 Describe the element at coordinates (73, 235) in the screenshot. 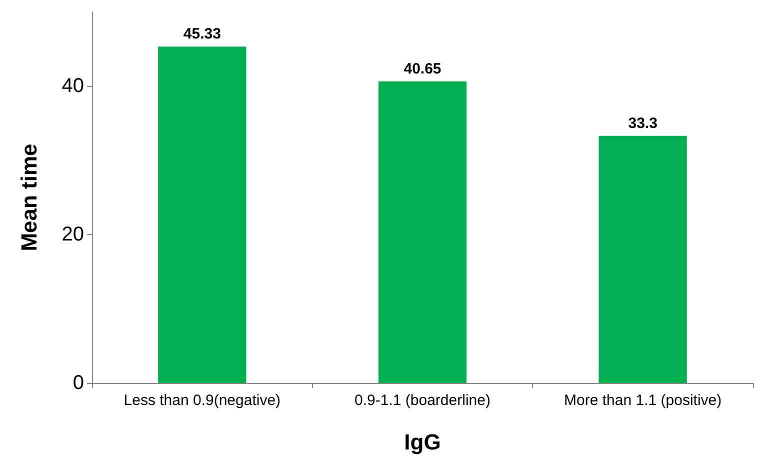

I see `y-tick-label: 20` at that location.